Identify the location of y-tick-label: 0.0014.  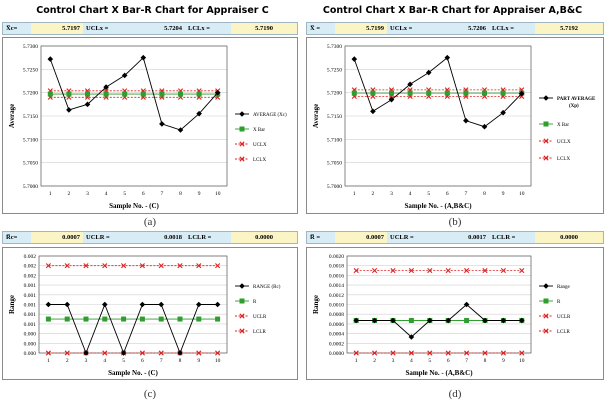
(336, 286).